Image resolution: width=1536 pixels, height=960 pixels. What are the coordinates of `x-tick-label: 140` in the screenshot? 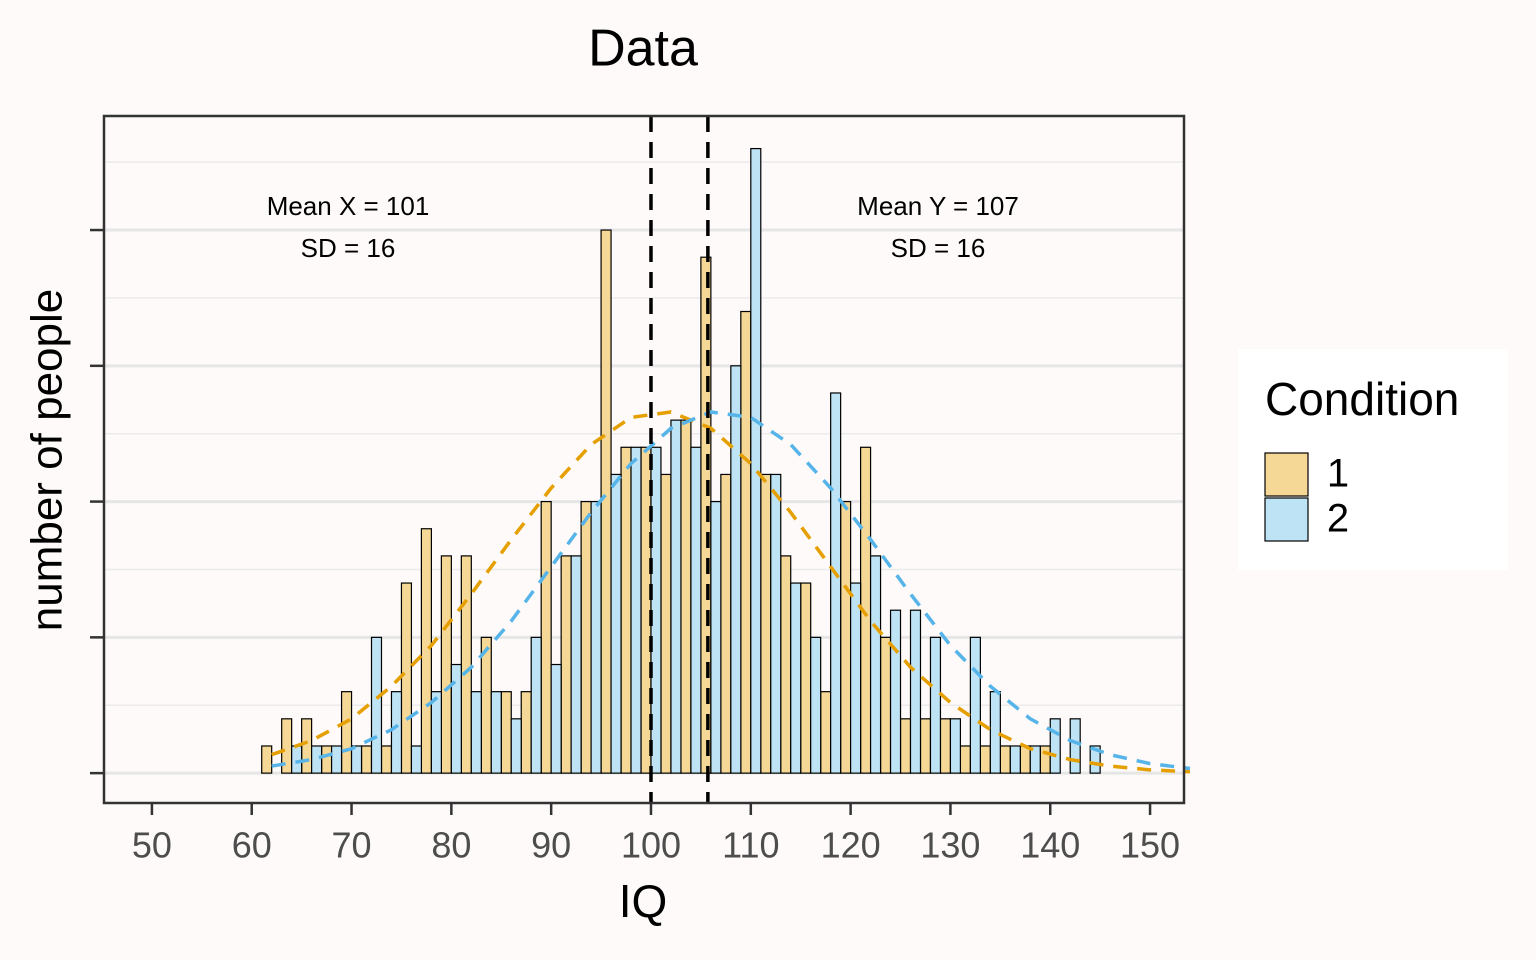 It's located at (1050, 845).